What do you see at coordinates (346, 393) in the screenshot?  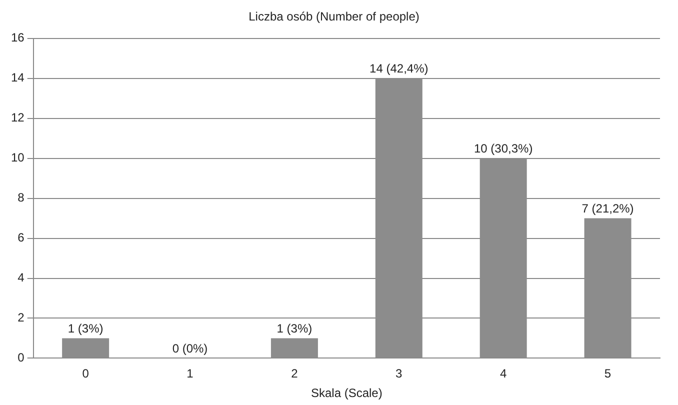 I see `x-axis-title: Skala (Scale)` at bounding box center [346, 393].